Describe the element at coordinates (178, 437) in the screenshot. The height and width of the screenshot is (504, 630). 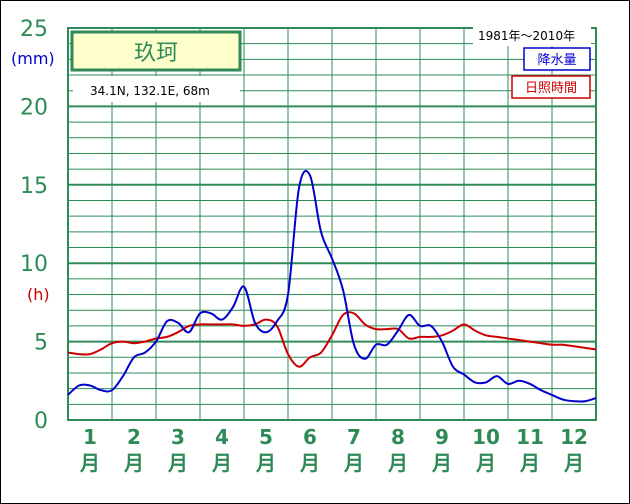
I see `month-number-label: 3` at that location.